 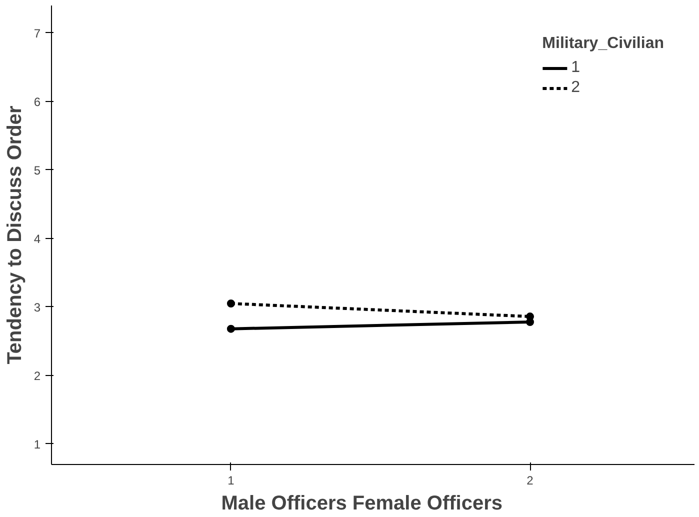 What do you see at coordinates (37, 170) in the screenshot?
I see `y-tick-label: 5` at bounding box center [37, 170].